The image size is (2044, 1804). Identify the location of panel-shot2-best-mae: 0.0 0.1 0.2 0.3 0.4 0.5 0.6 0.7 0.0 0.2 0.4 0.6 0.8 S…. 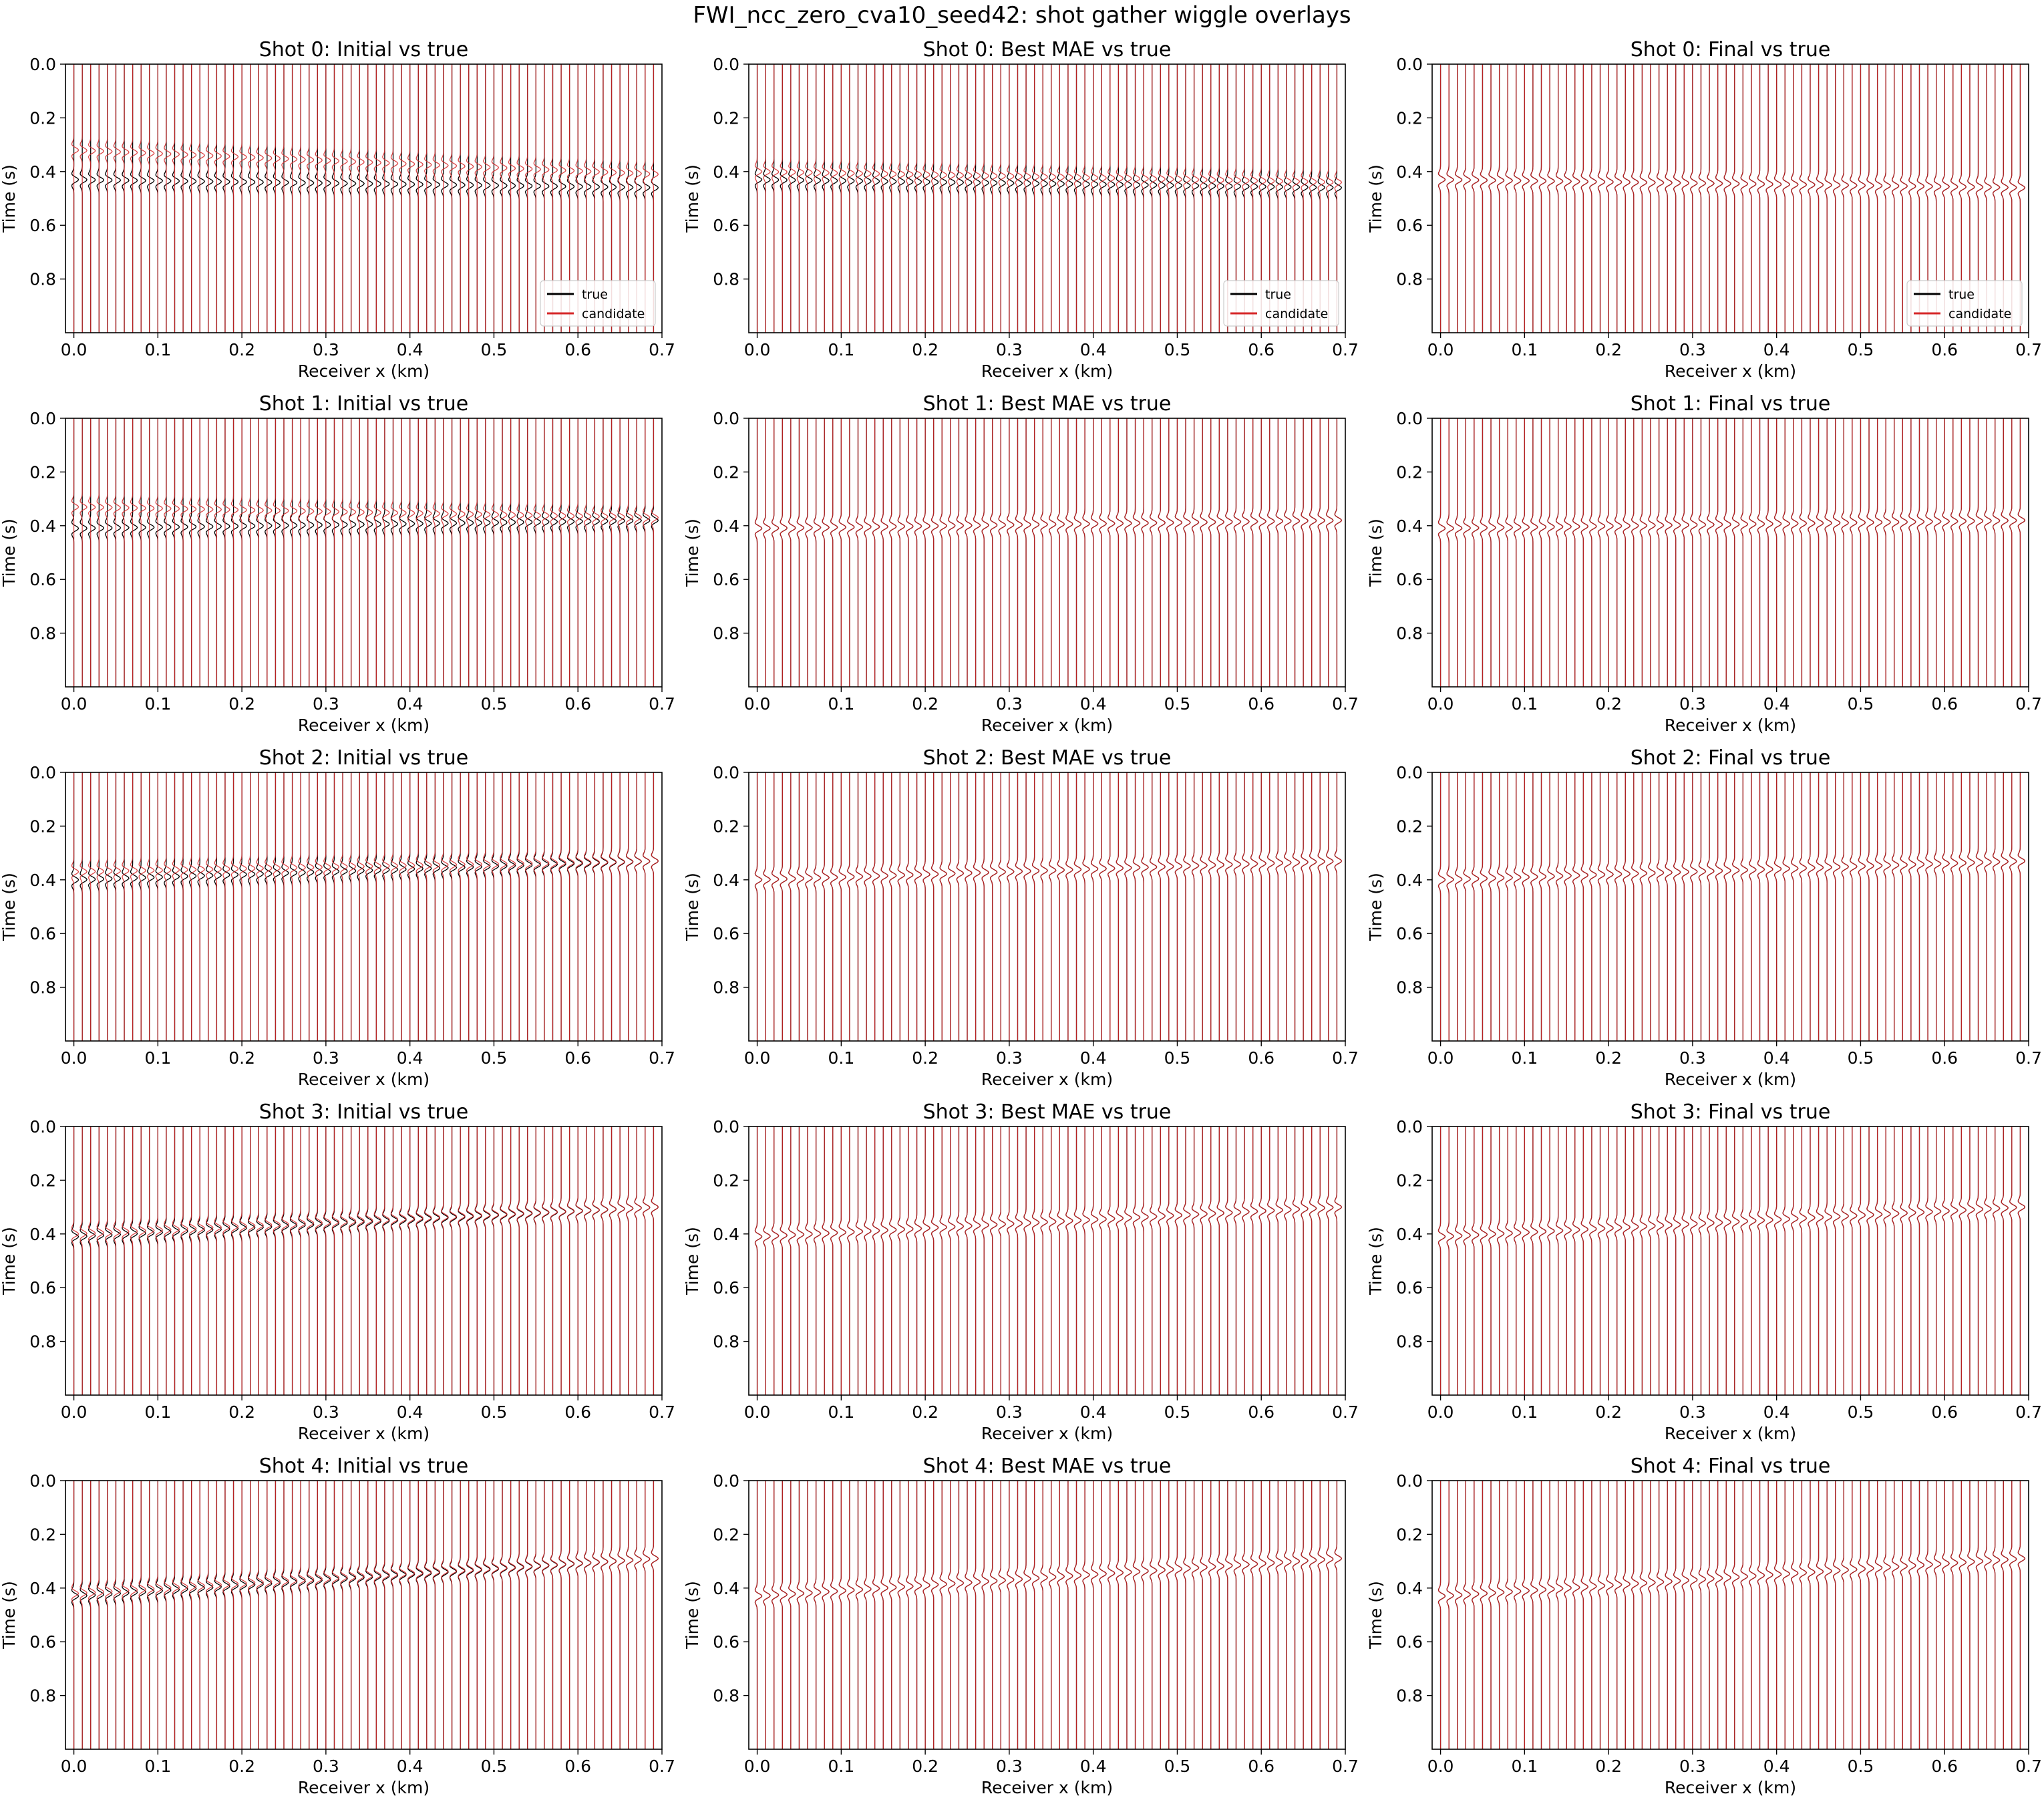
(1021, 917).